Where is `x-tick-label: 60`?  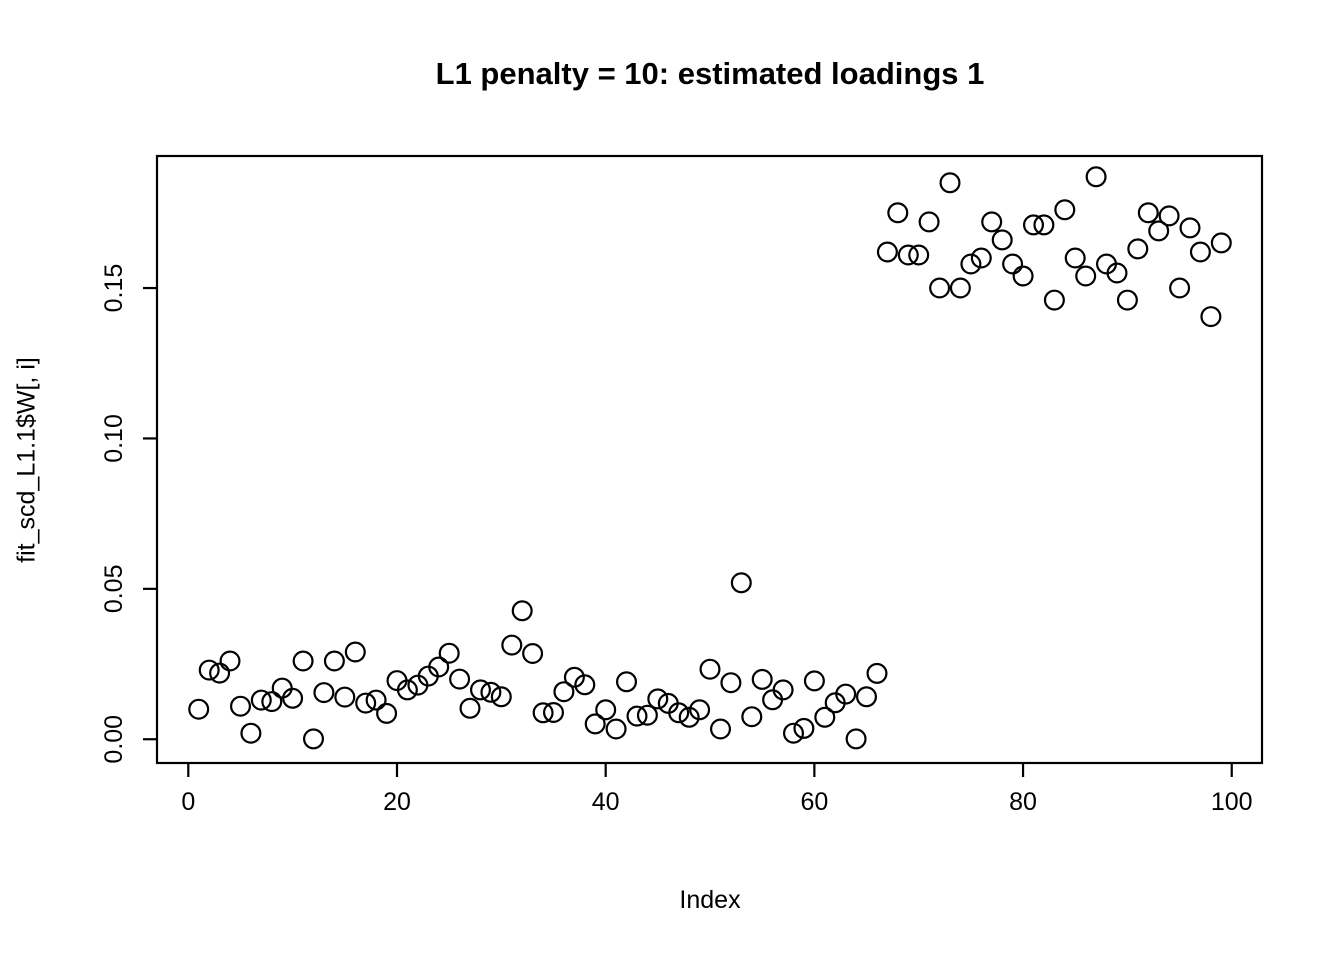 x-tick-label: 60 is located at coordinates (814, 802).